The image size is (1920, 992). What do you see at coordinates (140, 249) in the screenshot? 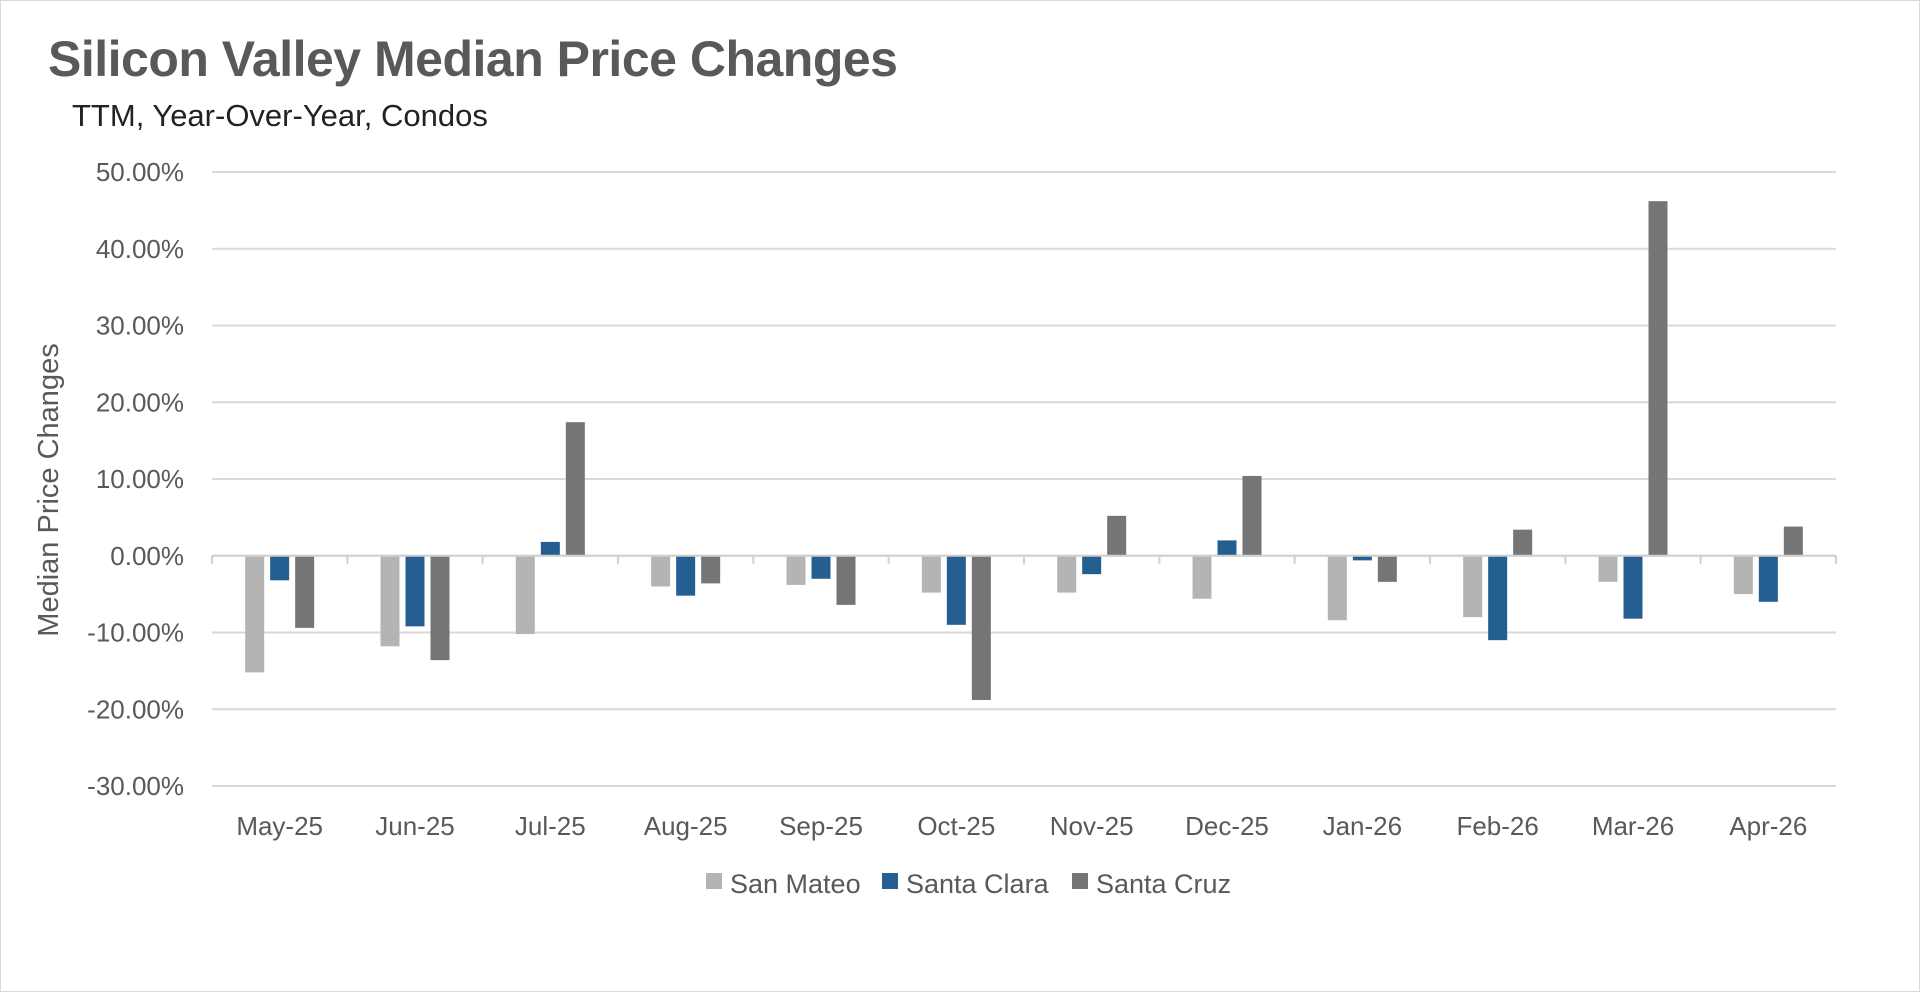
I see `y-tick-label: 40.00%` at bounding box center [140, 249].